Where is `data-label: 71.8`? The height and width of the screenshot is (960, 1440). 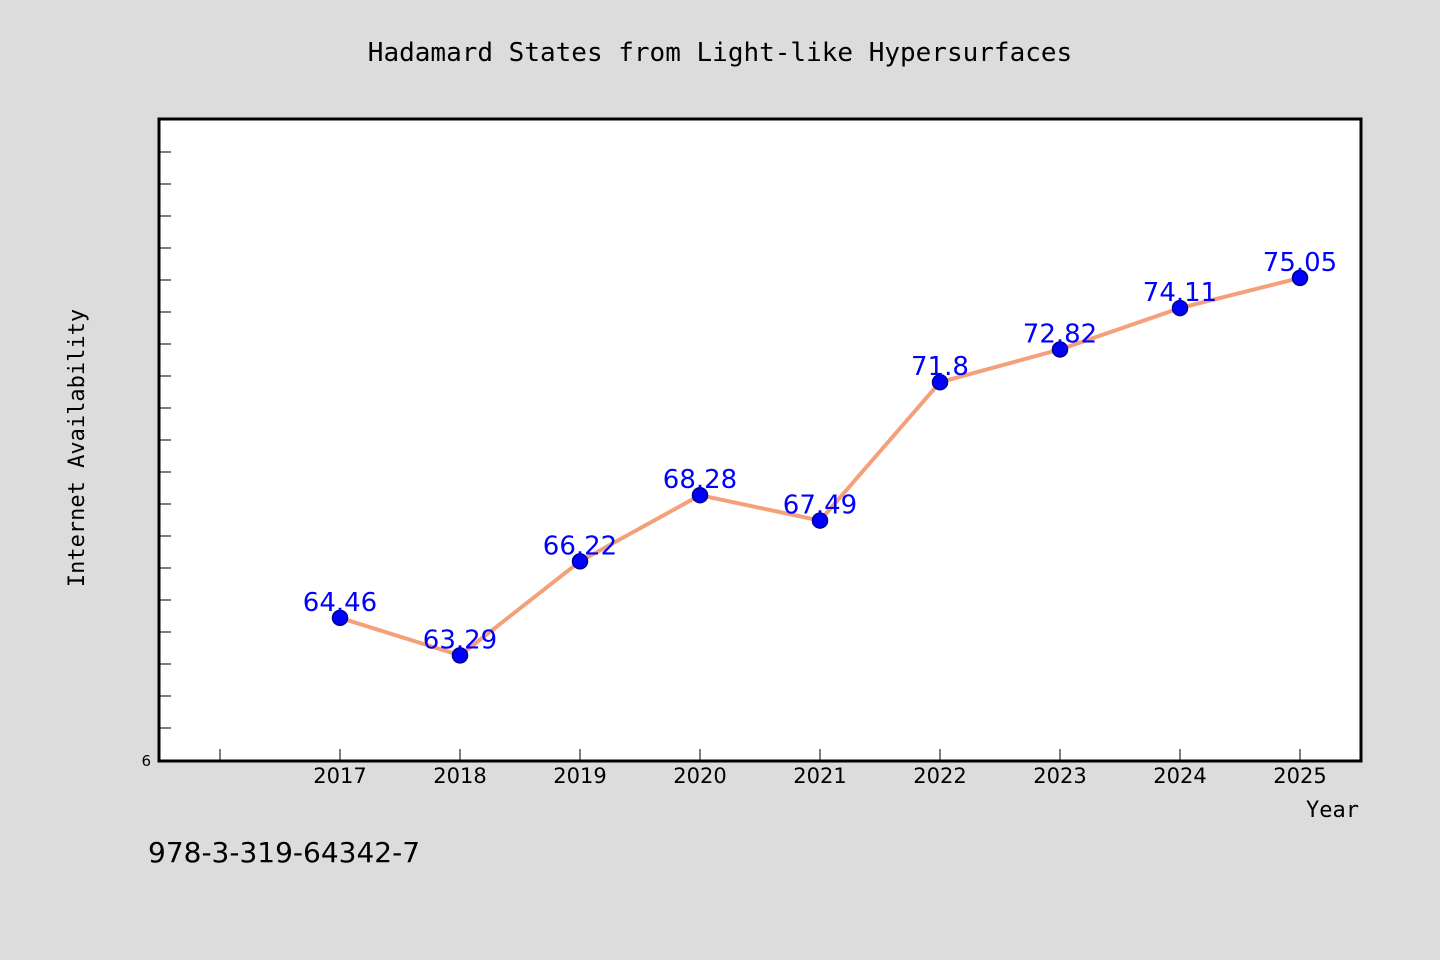 data-label: 71.8 is located at coordinates (940, 367).